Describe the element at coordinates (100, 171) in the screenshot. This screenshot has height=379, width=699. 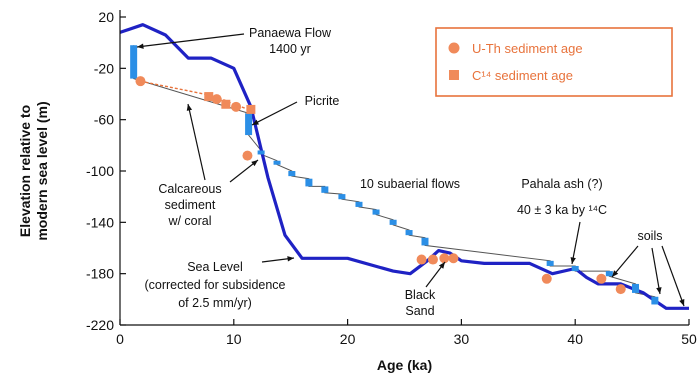
I see `y-tick-label-4: -100` at that location.